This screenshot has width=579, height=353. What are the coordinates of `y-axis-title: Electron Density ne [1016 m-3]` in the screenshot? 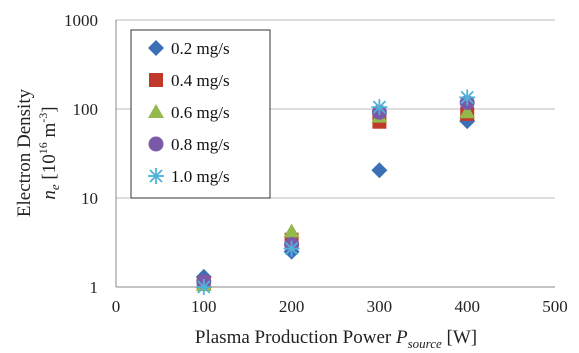 It's located at (38, 152).